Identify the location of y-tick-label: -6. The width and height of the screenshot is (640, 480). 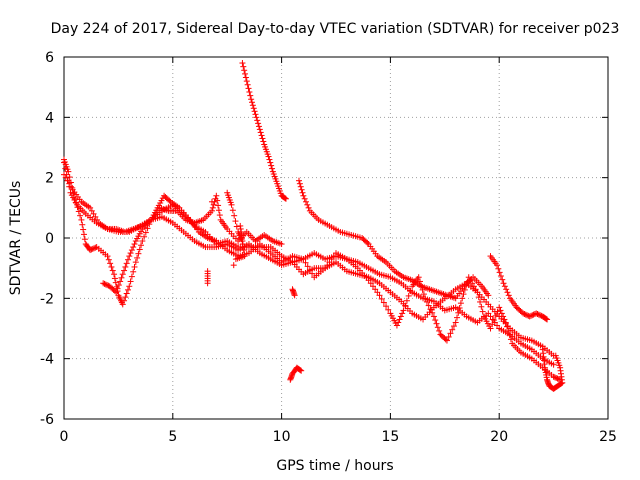
(47, 420).